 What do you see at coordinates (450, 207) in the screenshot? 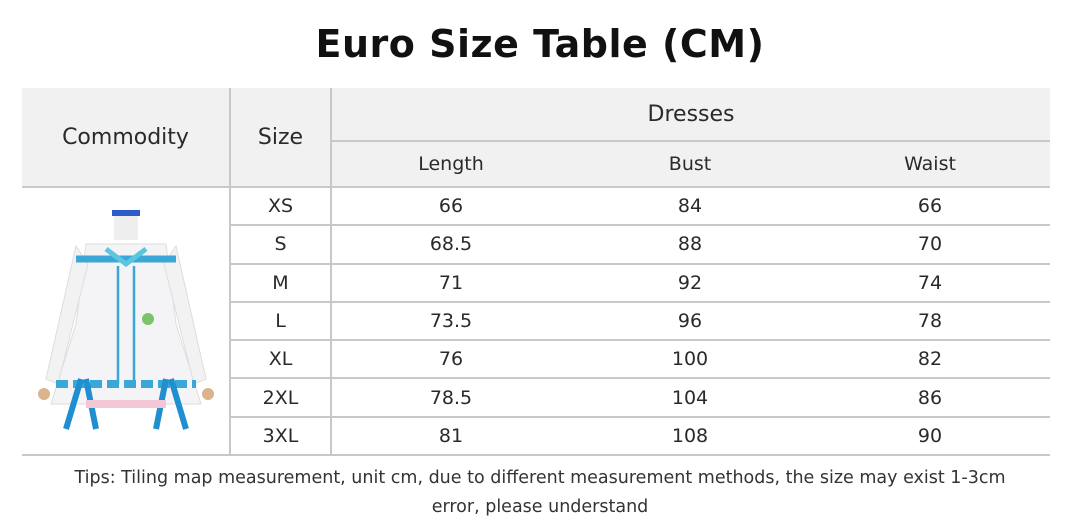
I see `cell-length: 66` at bounding box center [450, 207].